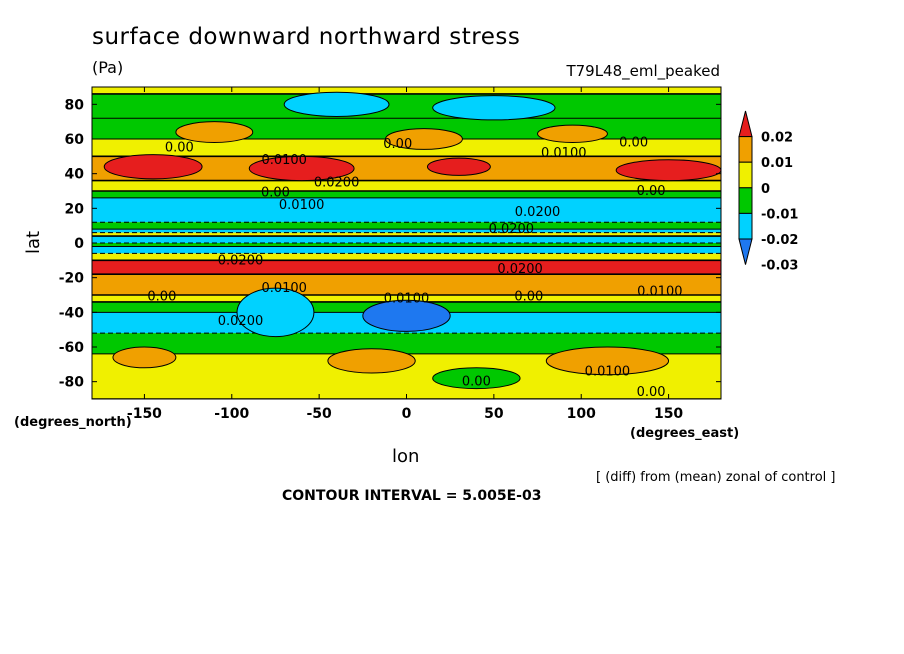 The width and height of the screenshot is (904, 654). What do you see at coordinates (108, 67) in the screenshot?
I see `units-label: (Pa)` at bounding box center [108, 67].